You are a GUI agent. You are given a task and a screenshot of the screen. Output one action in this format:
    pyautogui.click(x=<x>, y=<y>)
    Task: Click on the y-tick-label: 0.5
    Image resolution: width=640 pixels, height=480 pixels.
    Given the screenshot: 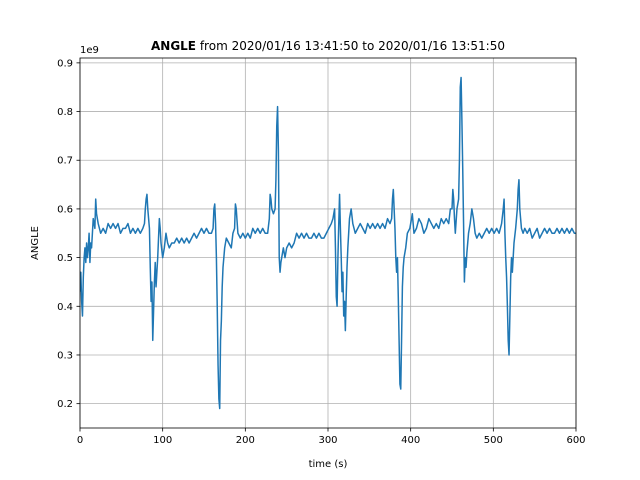 What is the action you would take?
    pyautogui.click(x=65, y=258)
    